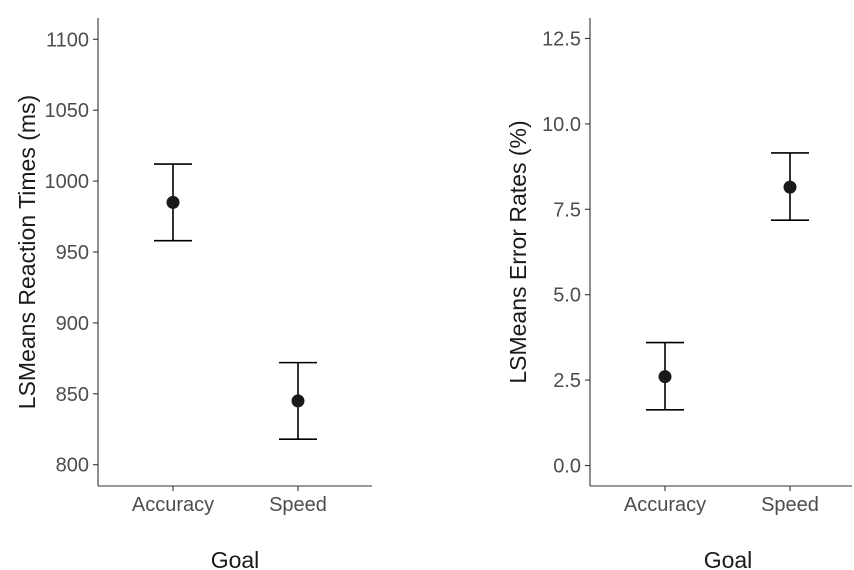 The image size is (854, 570). What do you see at coordinates (27, 252) in the screenshot?
I see `y-axis-title: LSMeans Reaction Times (ms)` at bounding box center [27, 252].